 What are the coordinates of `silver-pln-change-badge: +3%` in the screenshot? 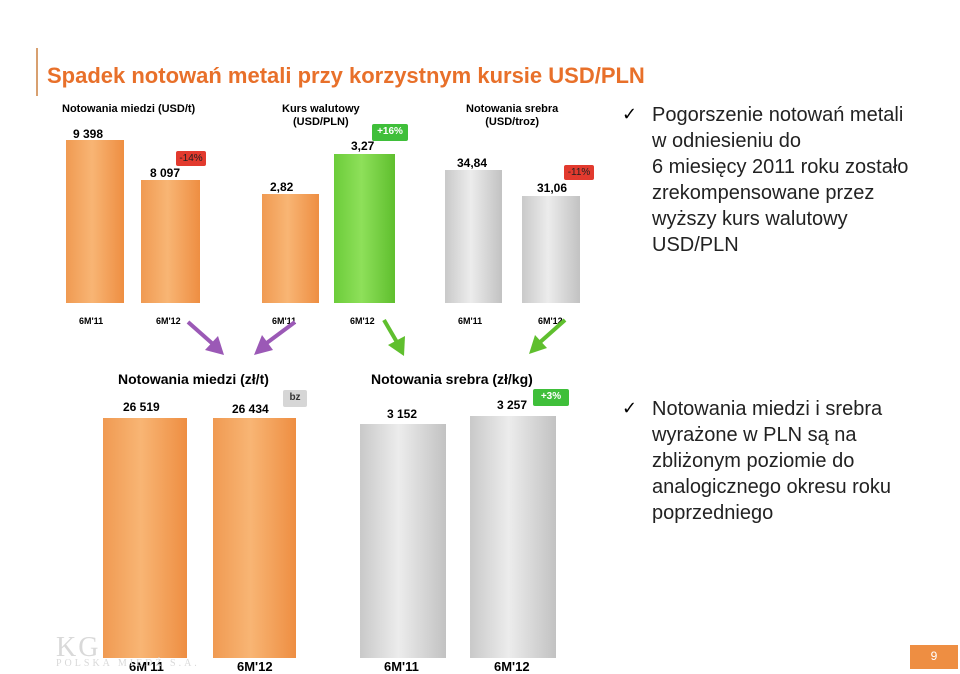 It's located at (551, 397).